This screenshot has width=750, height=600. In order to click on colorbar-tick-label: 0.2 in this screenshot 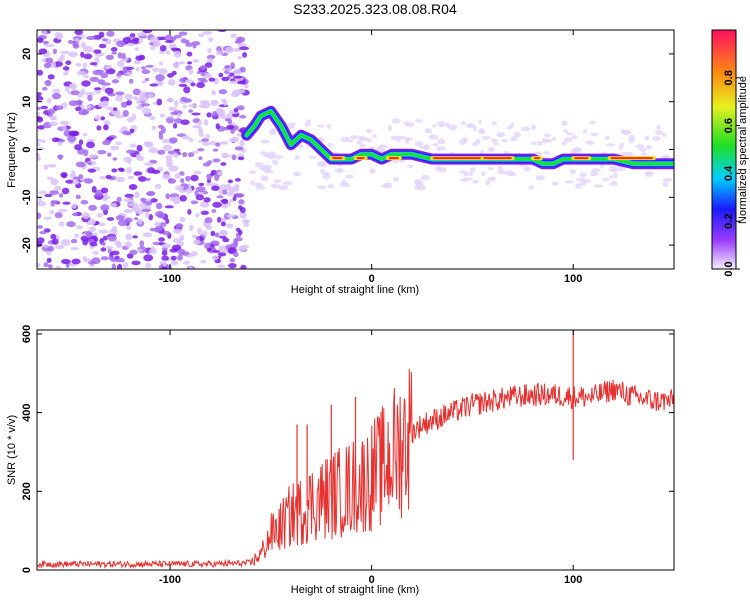, I will do `click(729, 221)`.